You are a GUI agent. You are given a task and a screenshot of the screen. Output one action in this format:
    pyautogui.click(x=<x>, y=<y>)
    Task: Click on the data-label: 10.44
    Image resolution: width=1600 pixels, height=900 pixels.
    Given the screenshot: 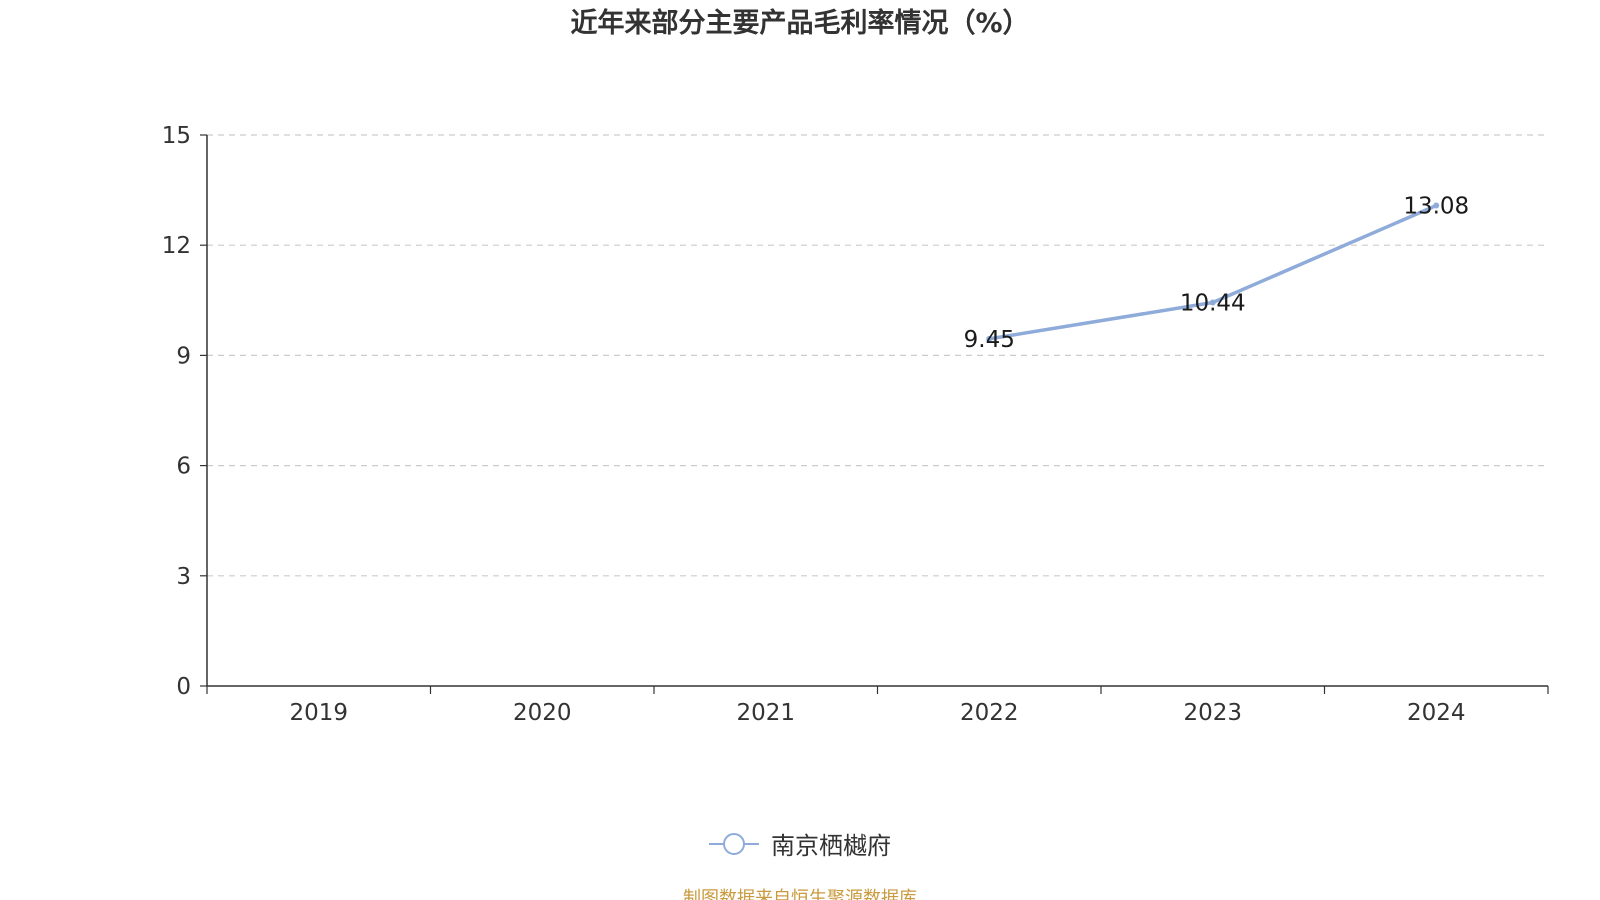 What is the action you would take?
    pyautogui.click(x=1213, y=304)
    